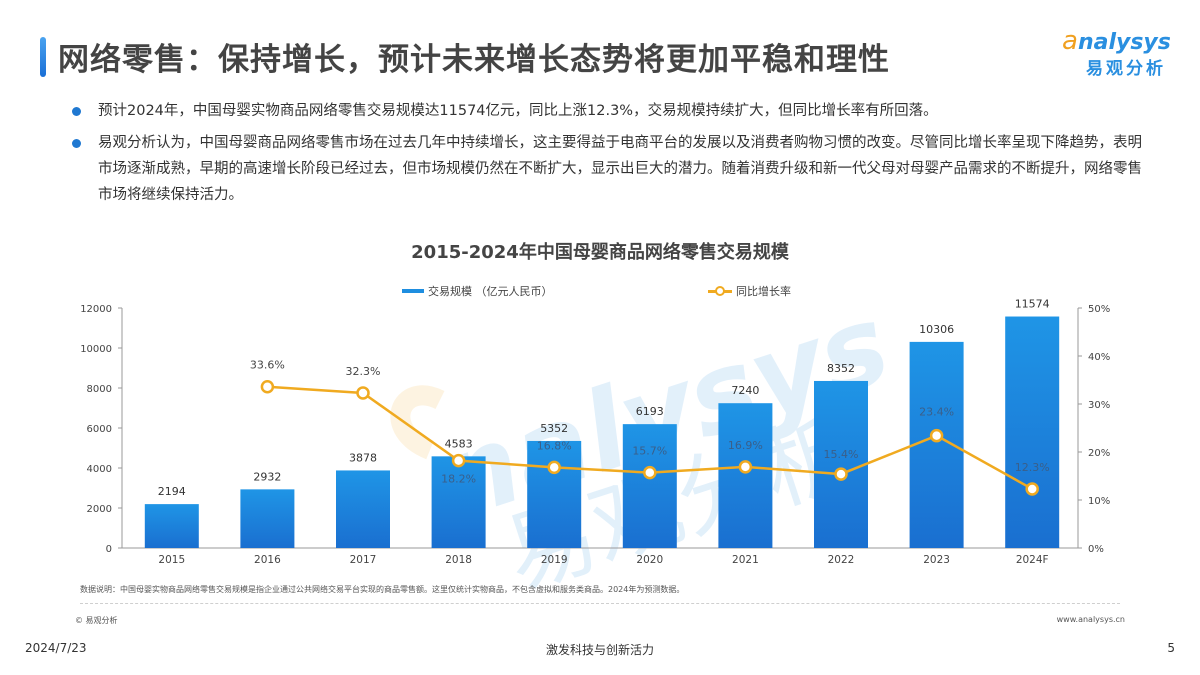  What do you see at coordinates (554, 560) in the screenshot?
I see `x-axis-tick: 2019` at bounding box center [554, 560].